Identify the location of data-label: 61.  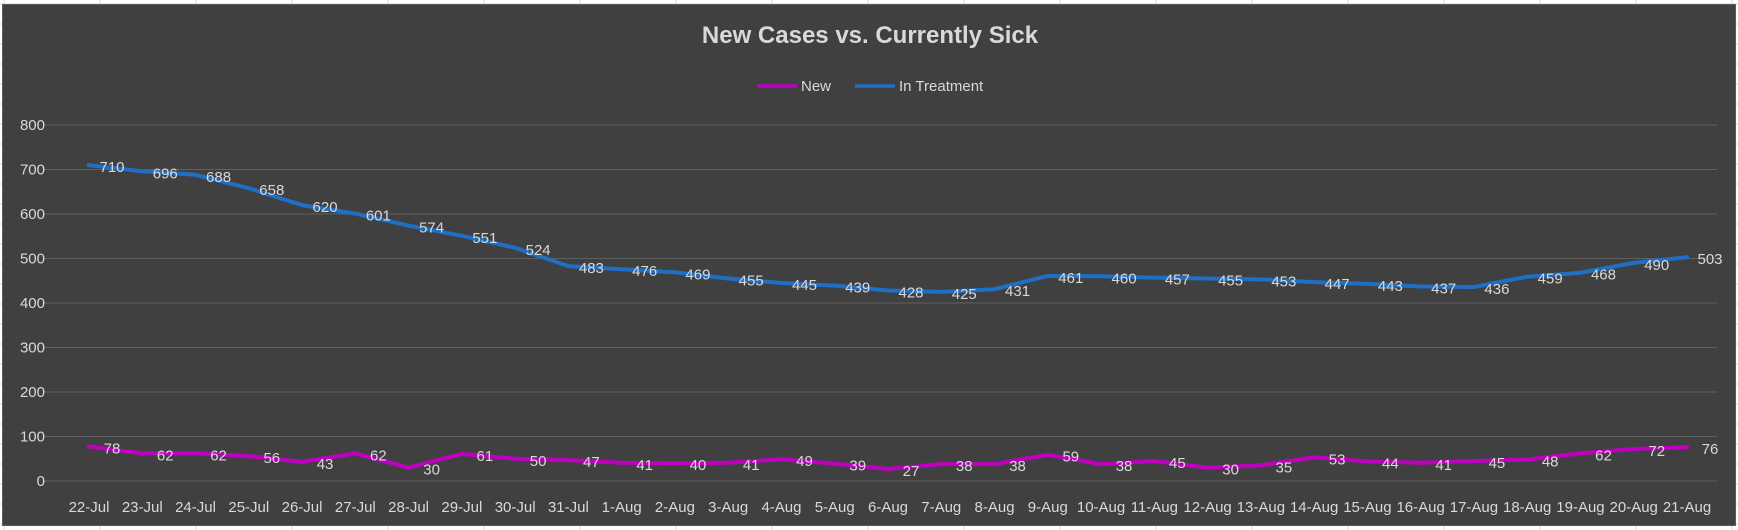
(485, 456).